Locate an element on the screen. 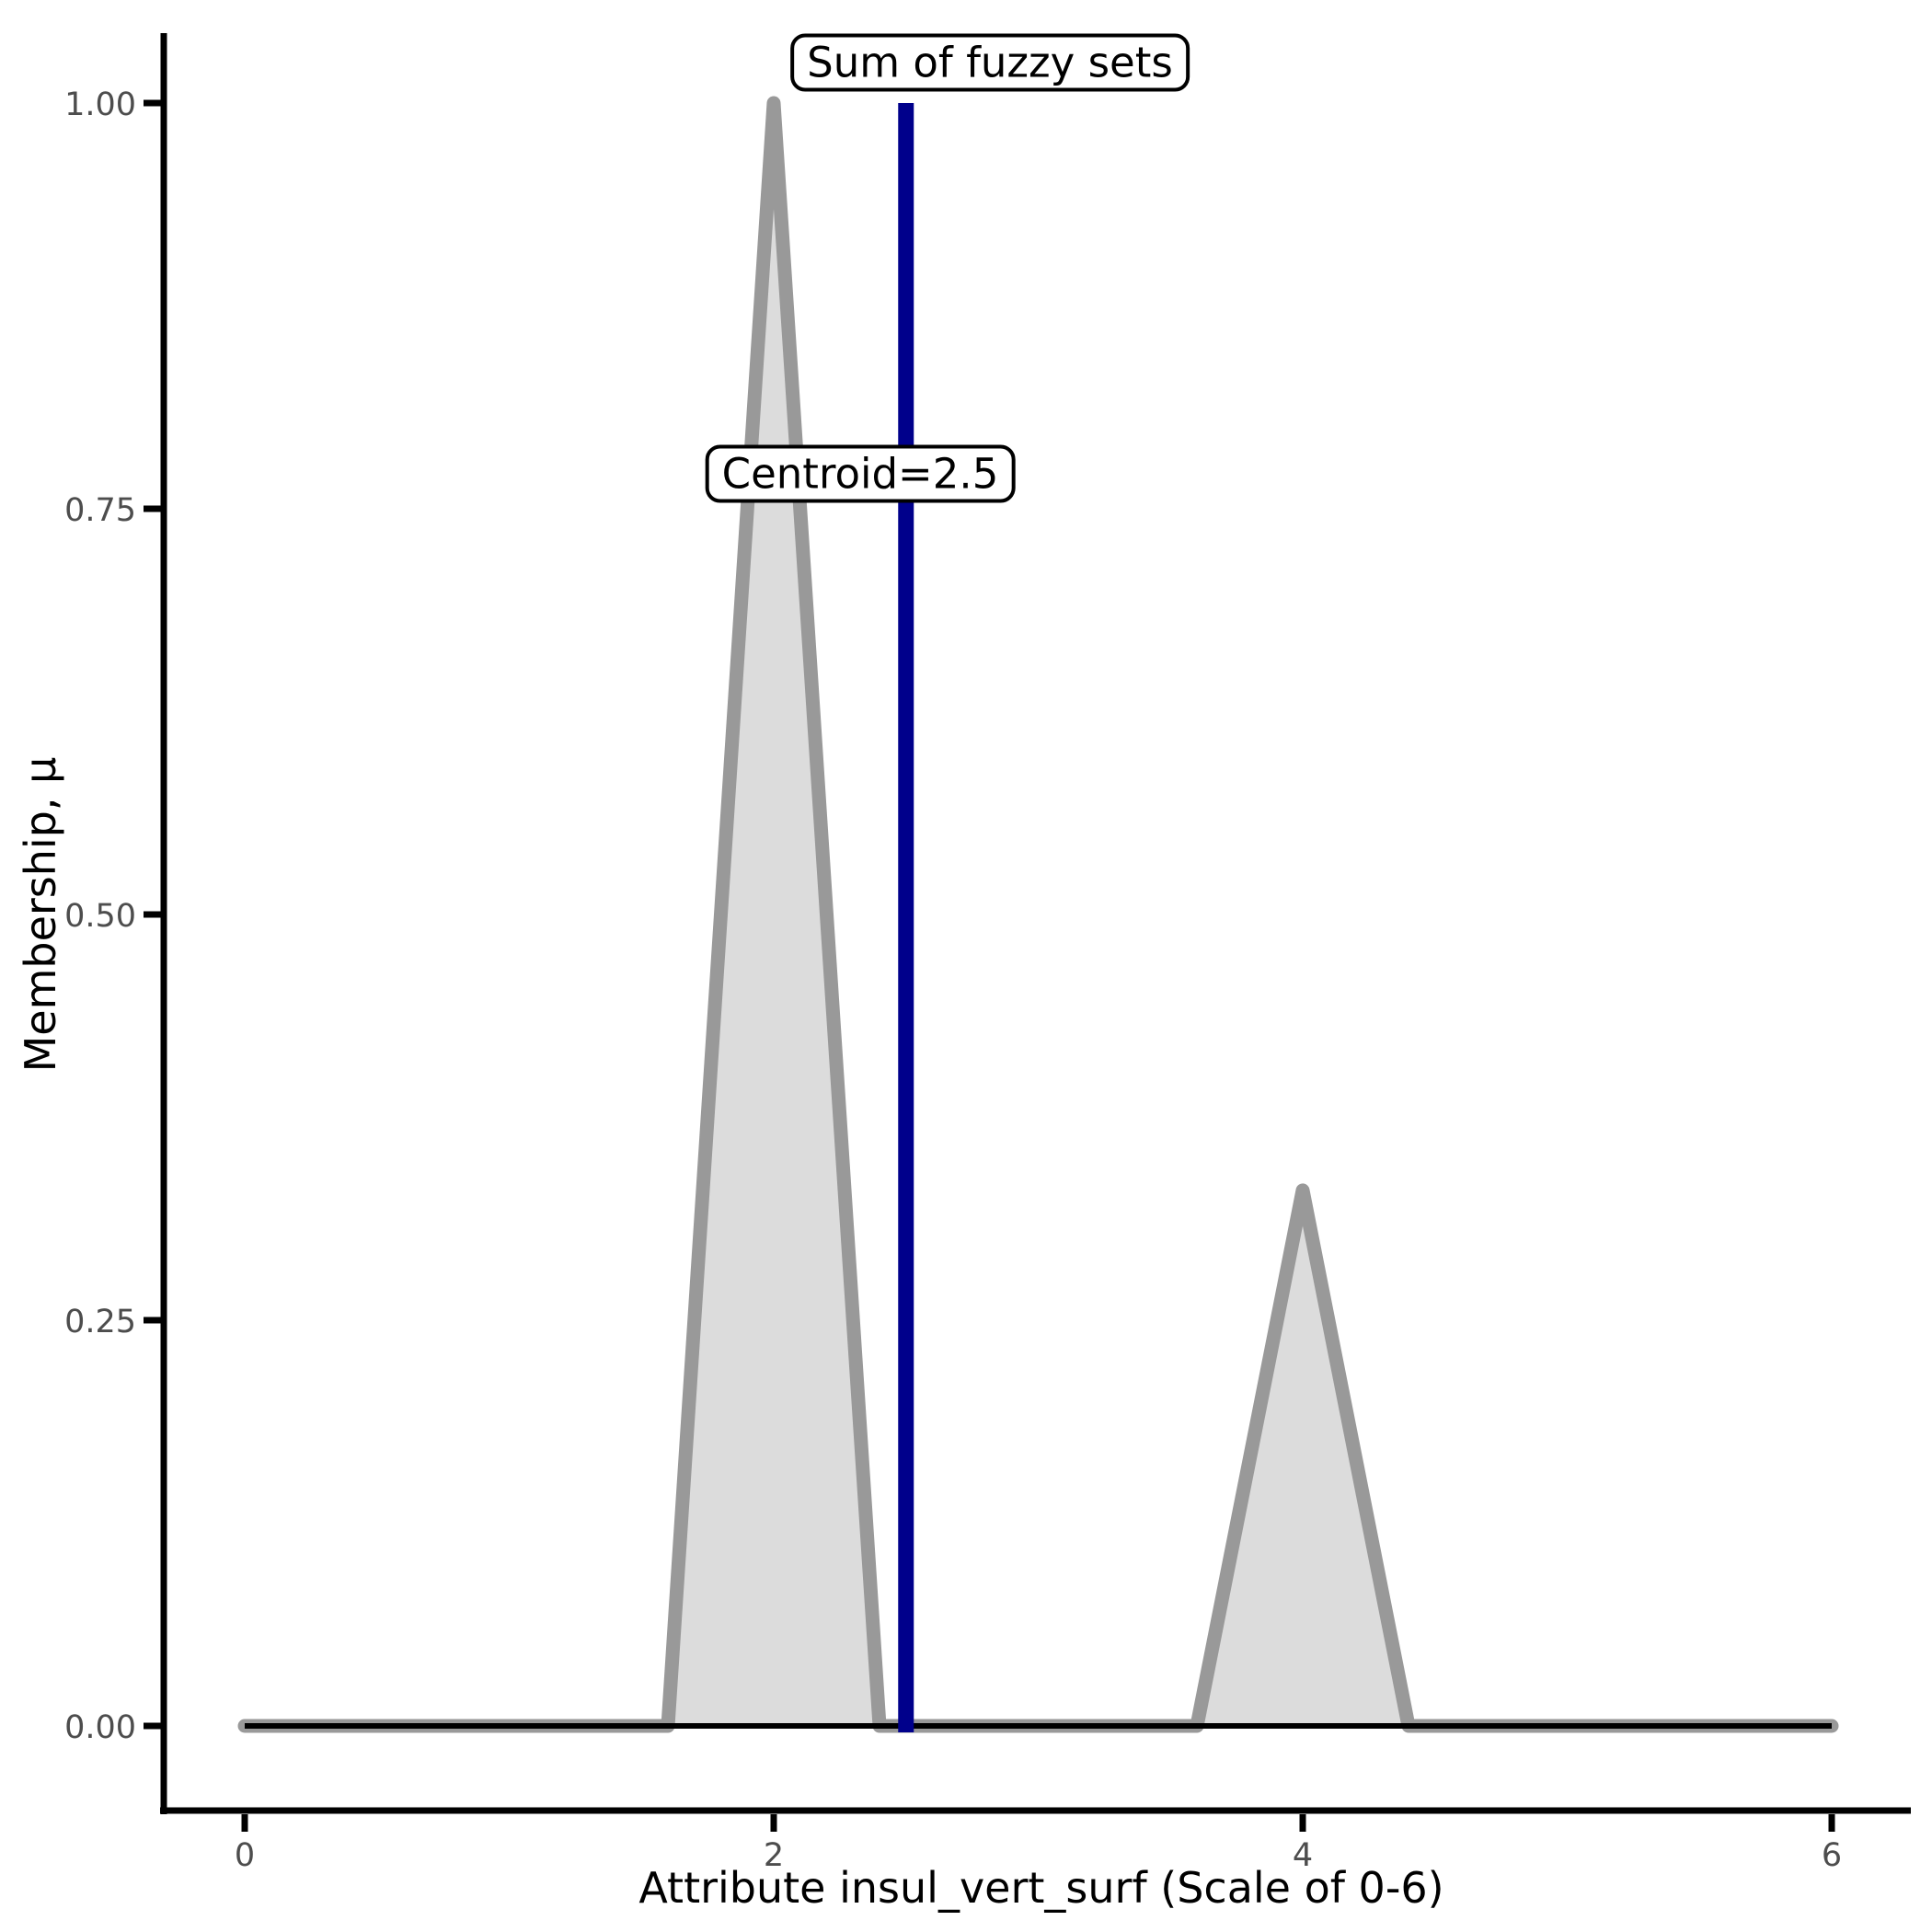 The width and height of the screenshot is (1932, 1932). y-axis-title: Membership, μ is located at coordinates (40, 914).